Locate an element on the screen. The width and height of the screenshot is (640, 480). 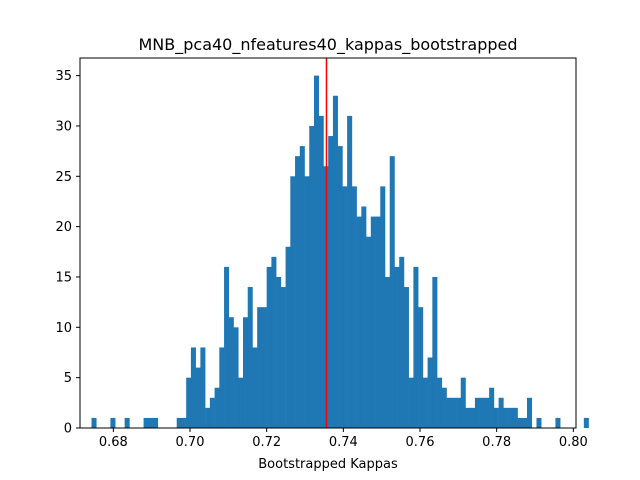
y-tick-label: 25 is located at coordinates (63, 177).